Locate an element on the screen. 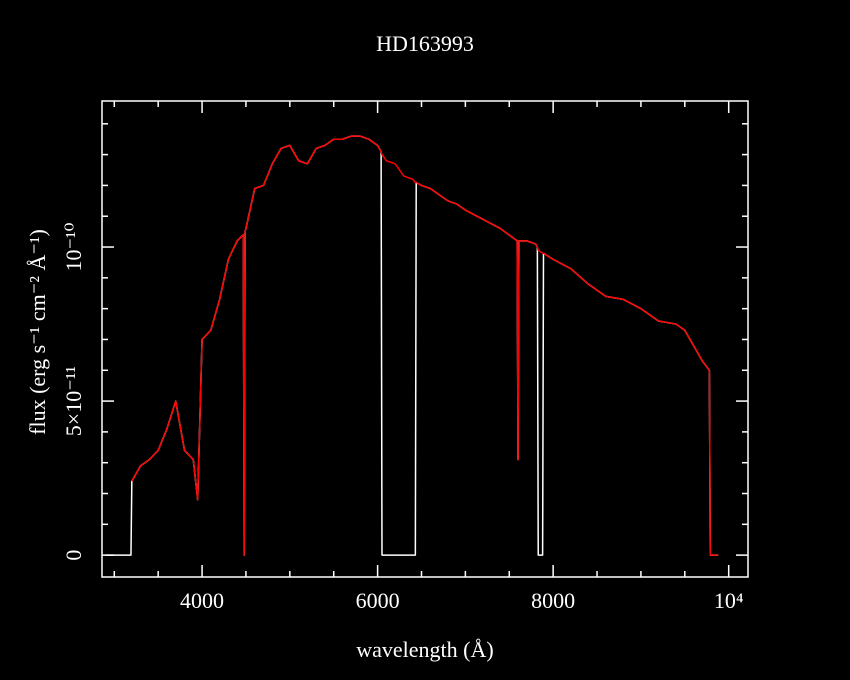 Image resolution: width=850 pixels, height=680 pixels. x-axis-label: wavelength (Å) is located at coordinates (424, 649).